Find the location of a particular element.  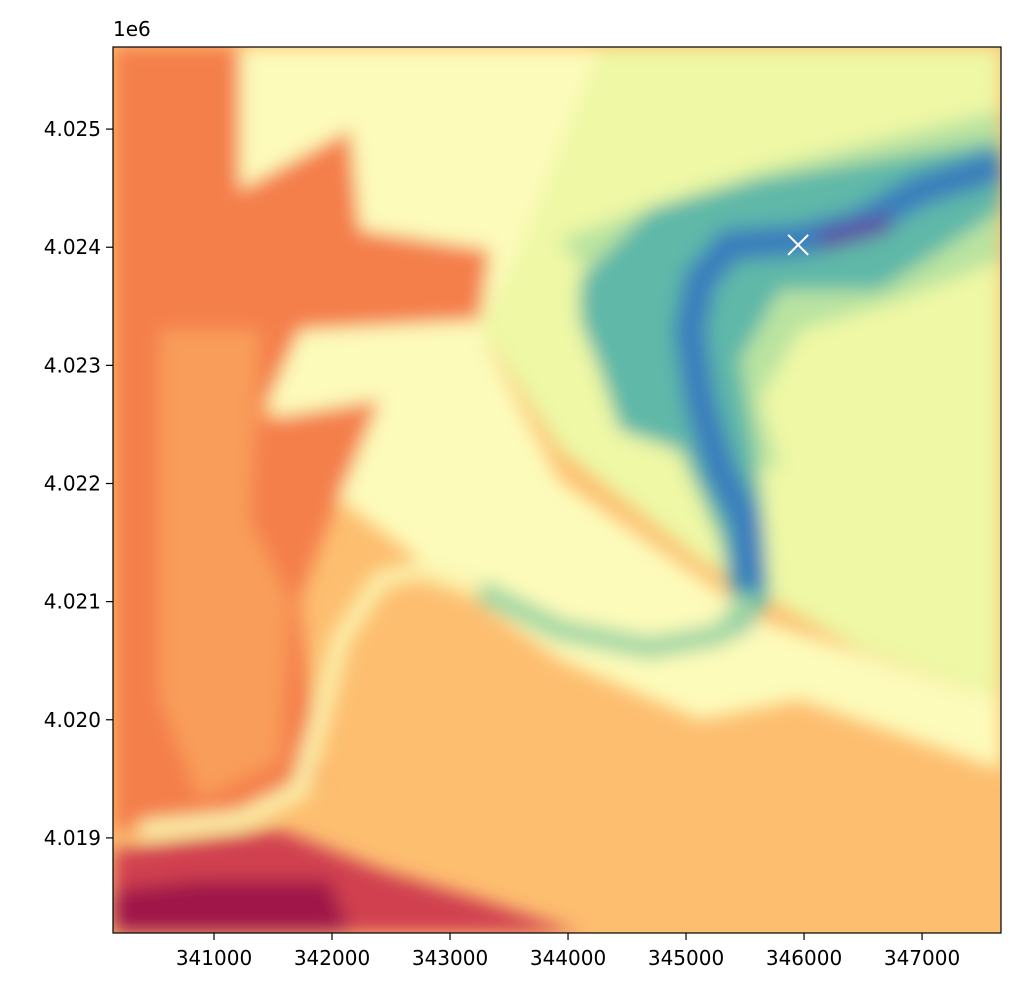

marker is located at coordinates (798, 245).